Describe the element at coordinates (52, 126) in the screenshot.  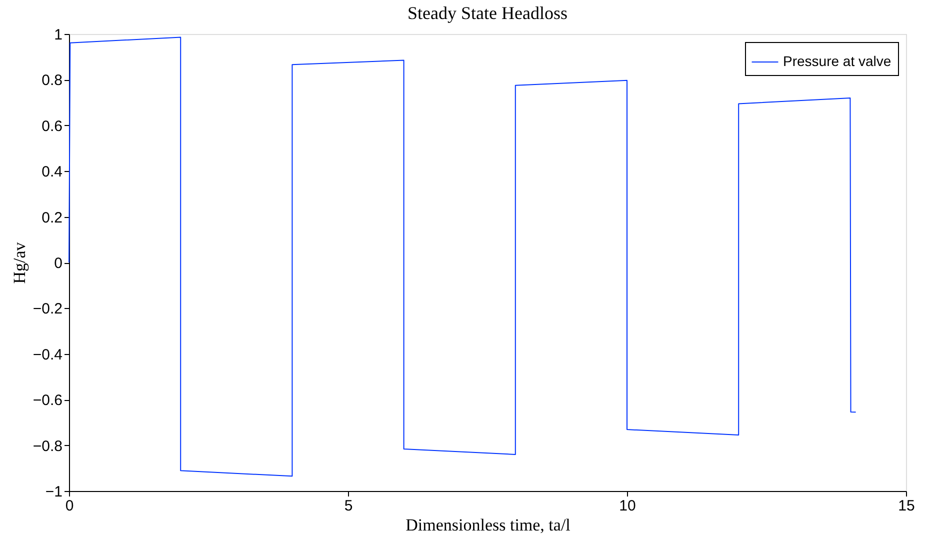
I see `y-tick-label: 0.6` at that location.